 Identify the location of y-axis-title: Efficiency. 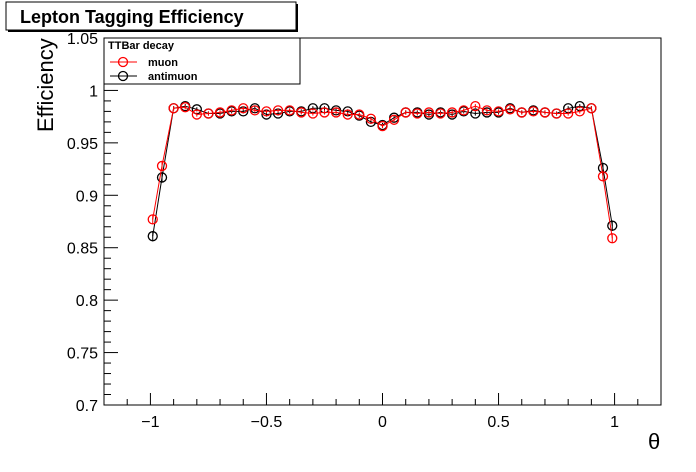
(45, 85).